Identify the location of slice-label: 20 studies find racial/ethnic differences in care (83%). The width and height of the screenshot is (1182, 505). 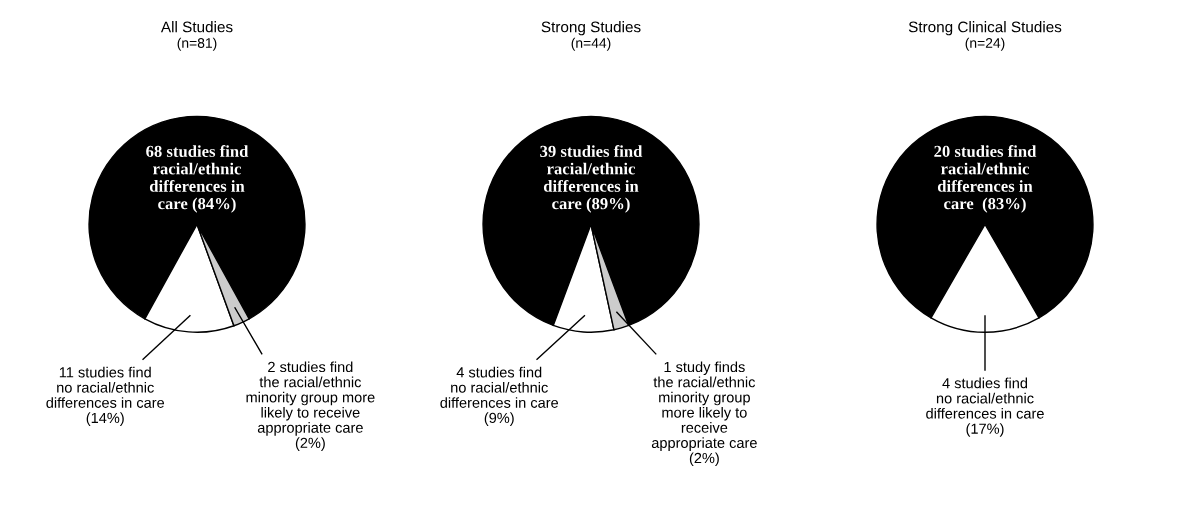
(985, 179).